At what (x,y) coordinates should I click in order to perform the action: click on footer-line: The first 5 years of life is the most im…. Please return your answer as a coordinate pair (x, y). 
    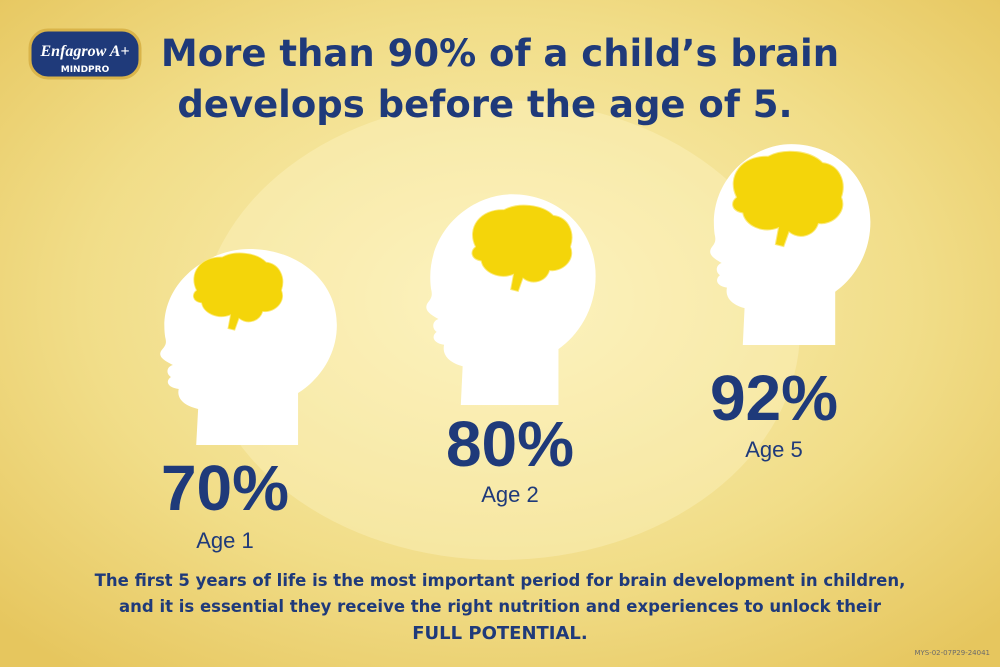
    Looking at the image, I should click on (500, 580).